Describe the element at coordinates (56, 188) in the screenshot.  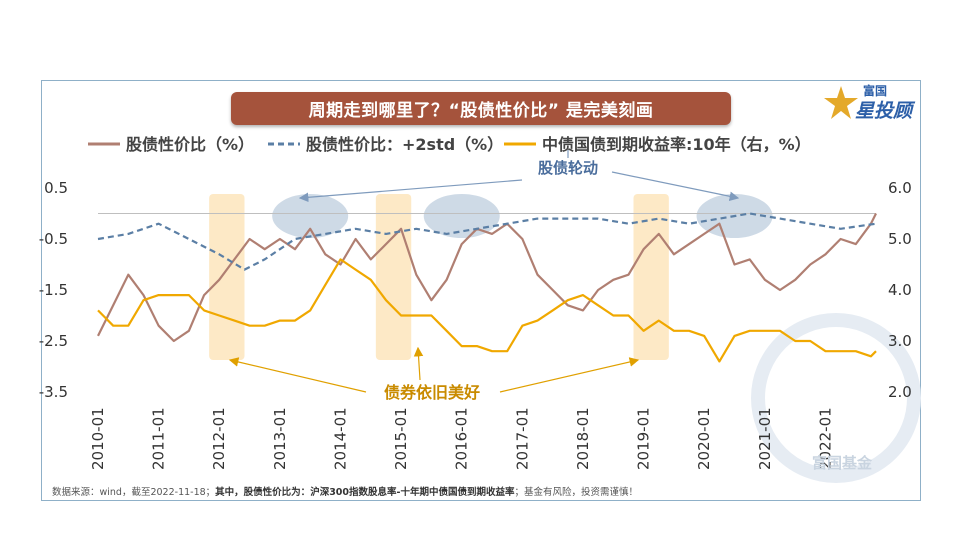
I see `y-left-tick: 0.5` at that location.